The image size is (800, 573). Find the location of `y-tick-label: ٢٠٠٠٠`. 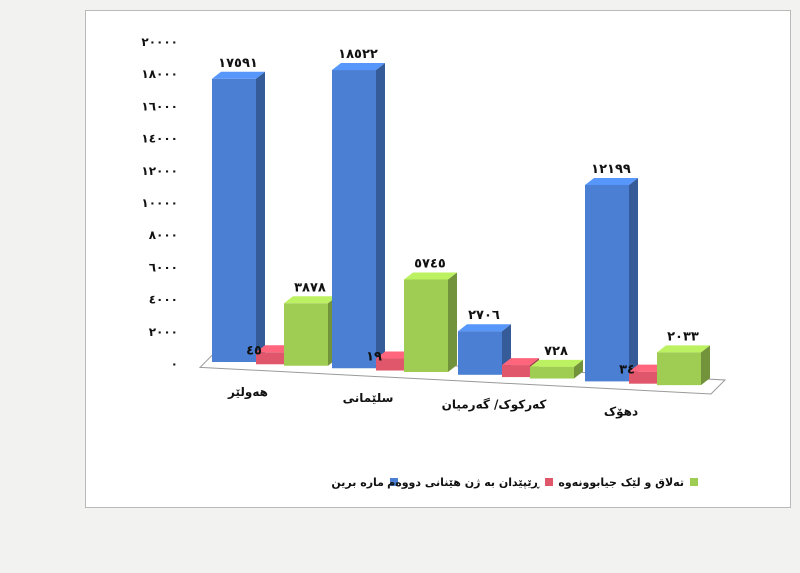

y-tick-label: ٢٠٠٠٠ is located at coordinates (159, 42).